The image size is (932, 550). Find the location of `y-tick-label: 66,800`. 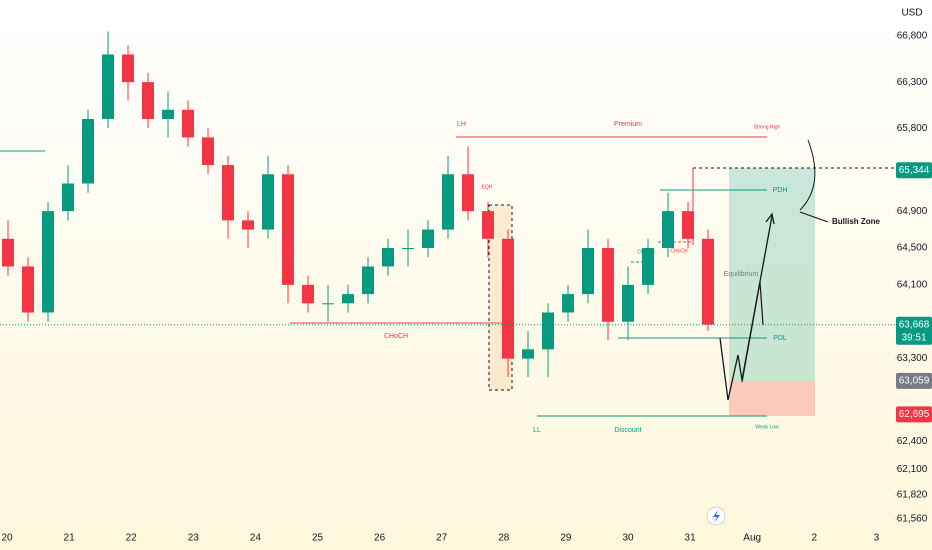

y-tick-label: 66,800 is located at coordinates (912, 36).